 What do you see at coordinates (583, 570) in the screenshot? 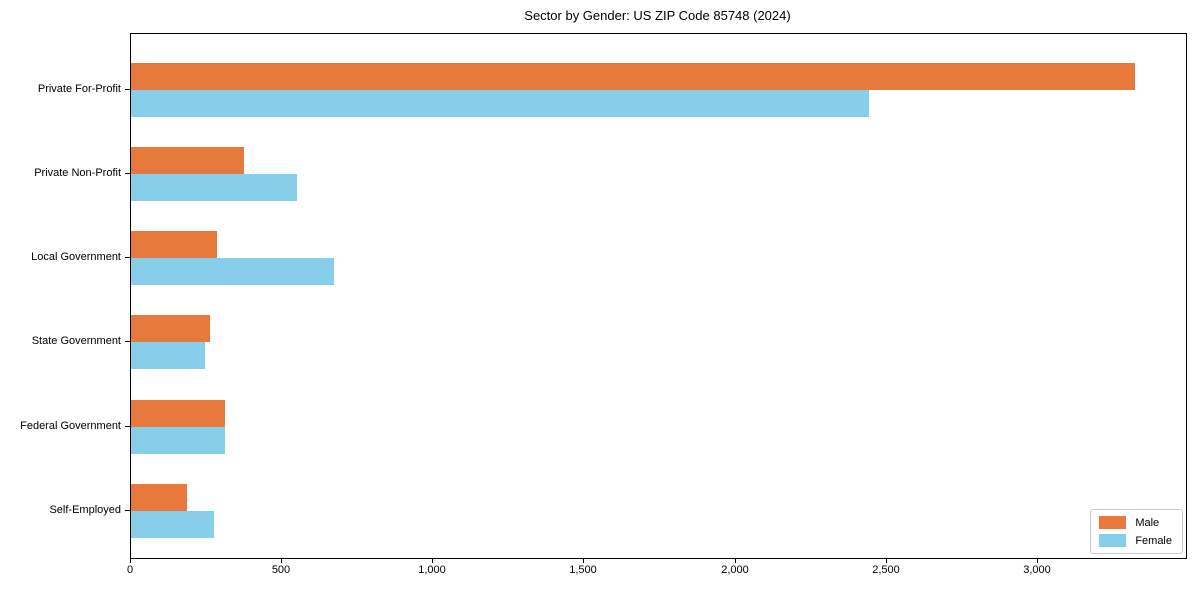
I see `x-tick-label: 1,500` at bounding box center [583, 570].